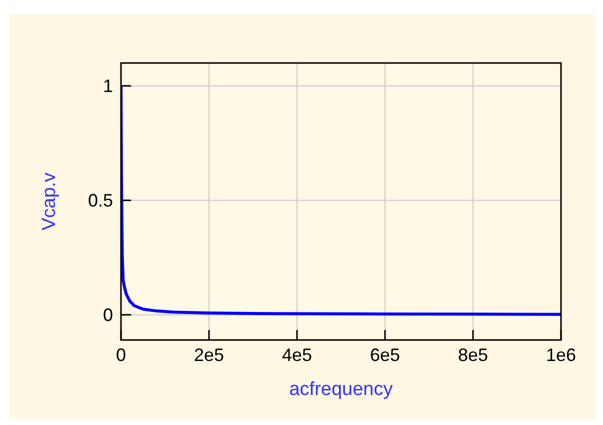 The image size is (603, 425). What do you see at coordinates (121, 355) in the screenshot?
I see `x-tick-label: 0` at bounding box center [121, 355].